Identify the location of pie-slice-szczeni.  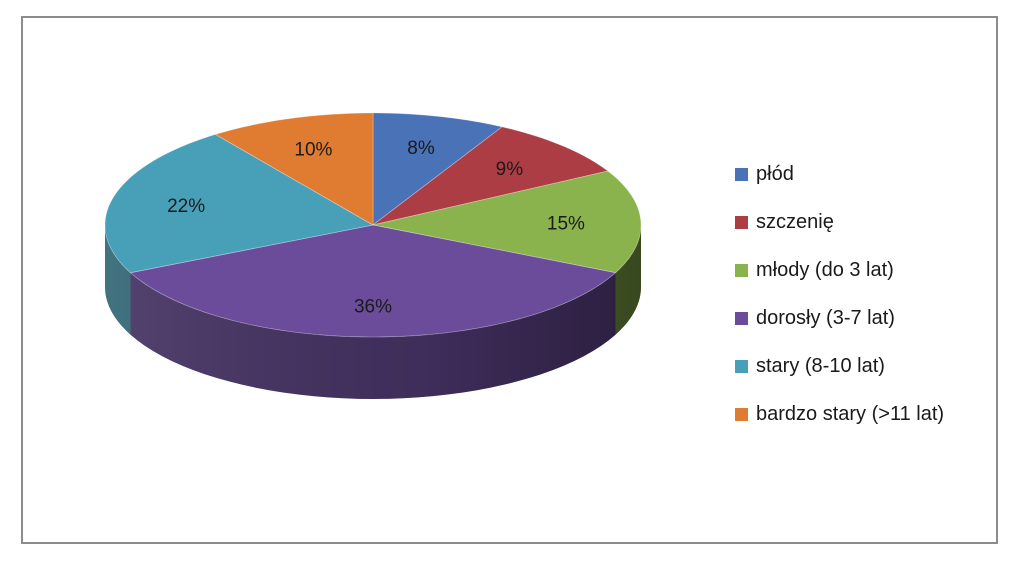
(490, 176).